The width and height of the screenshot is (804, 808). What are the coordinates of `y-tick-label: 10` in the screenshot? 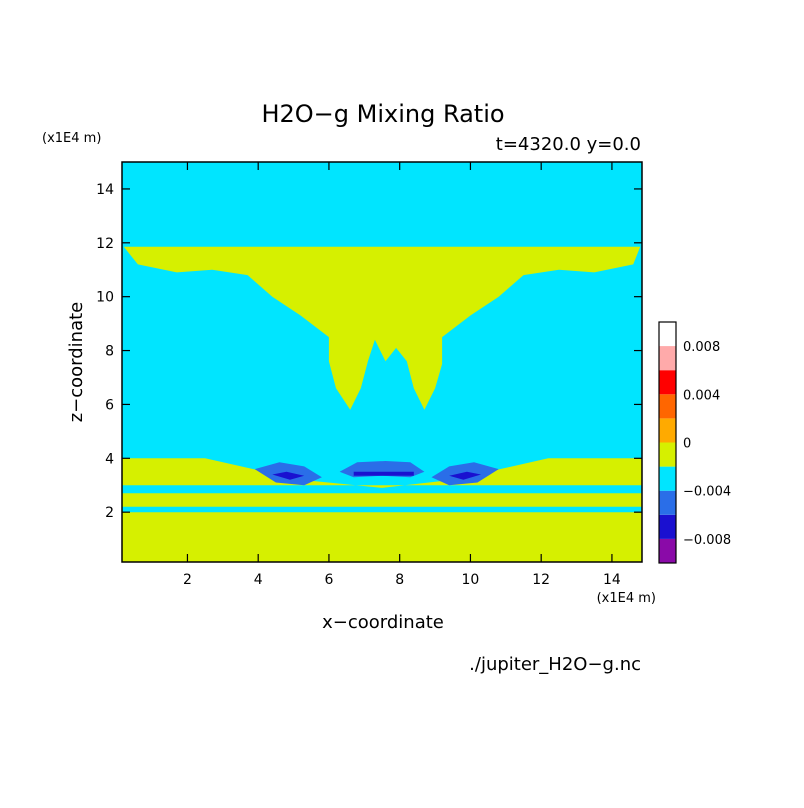 It's located at (105, 298).